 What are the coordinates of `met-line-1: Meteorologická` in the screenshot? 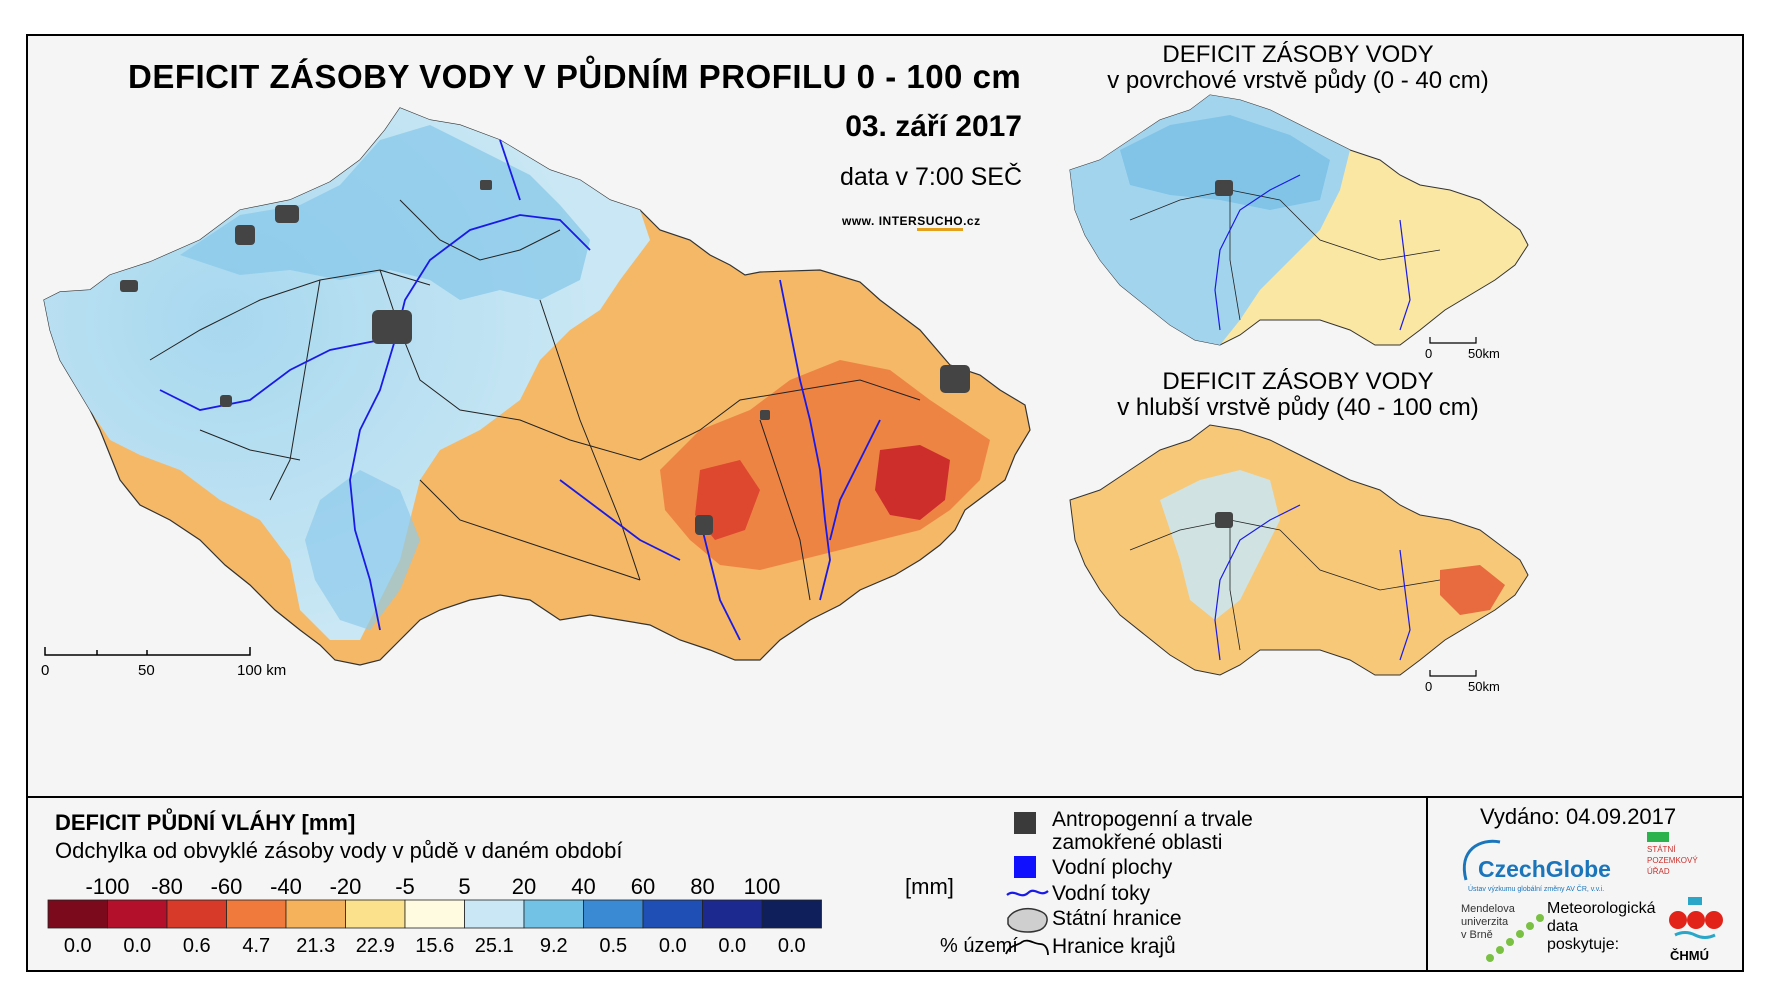 It's located at (1601, 908).